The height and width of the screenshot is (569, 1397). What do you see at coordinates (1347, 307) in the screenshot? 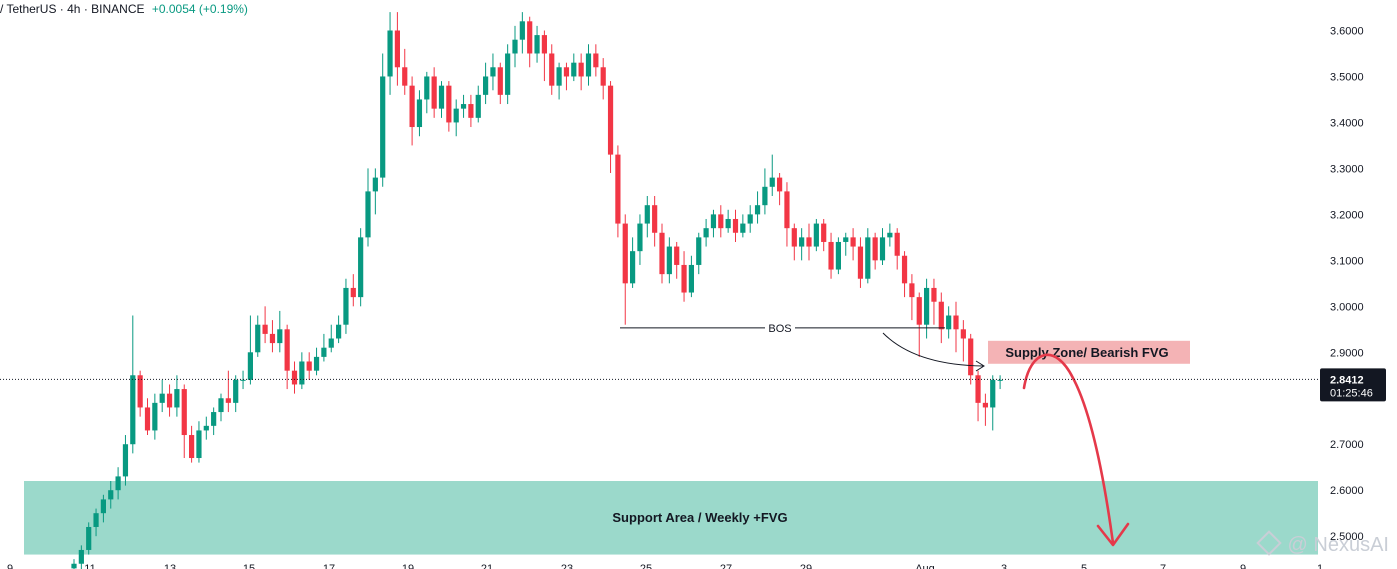
I see `y-tick-label: 3.0000` at bounding box center [1347, 307].